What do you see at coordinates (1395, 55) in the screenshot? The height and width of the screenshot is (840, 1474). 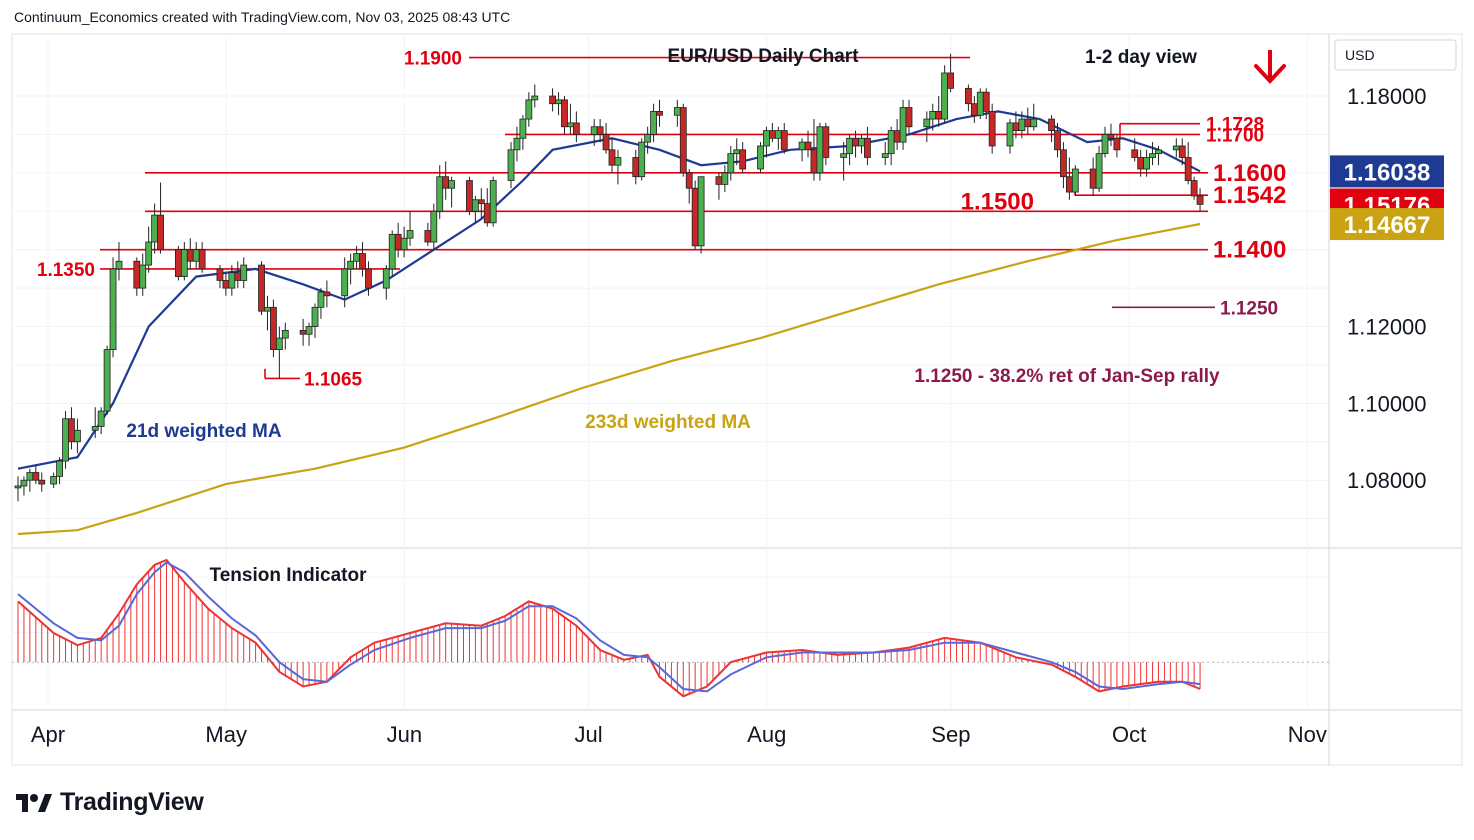 I see `currency-selector` at bounding box center [1395, 55].